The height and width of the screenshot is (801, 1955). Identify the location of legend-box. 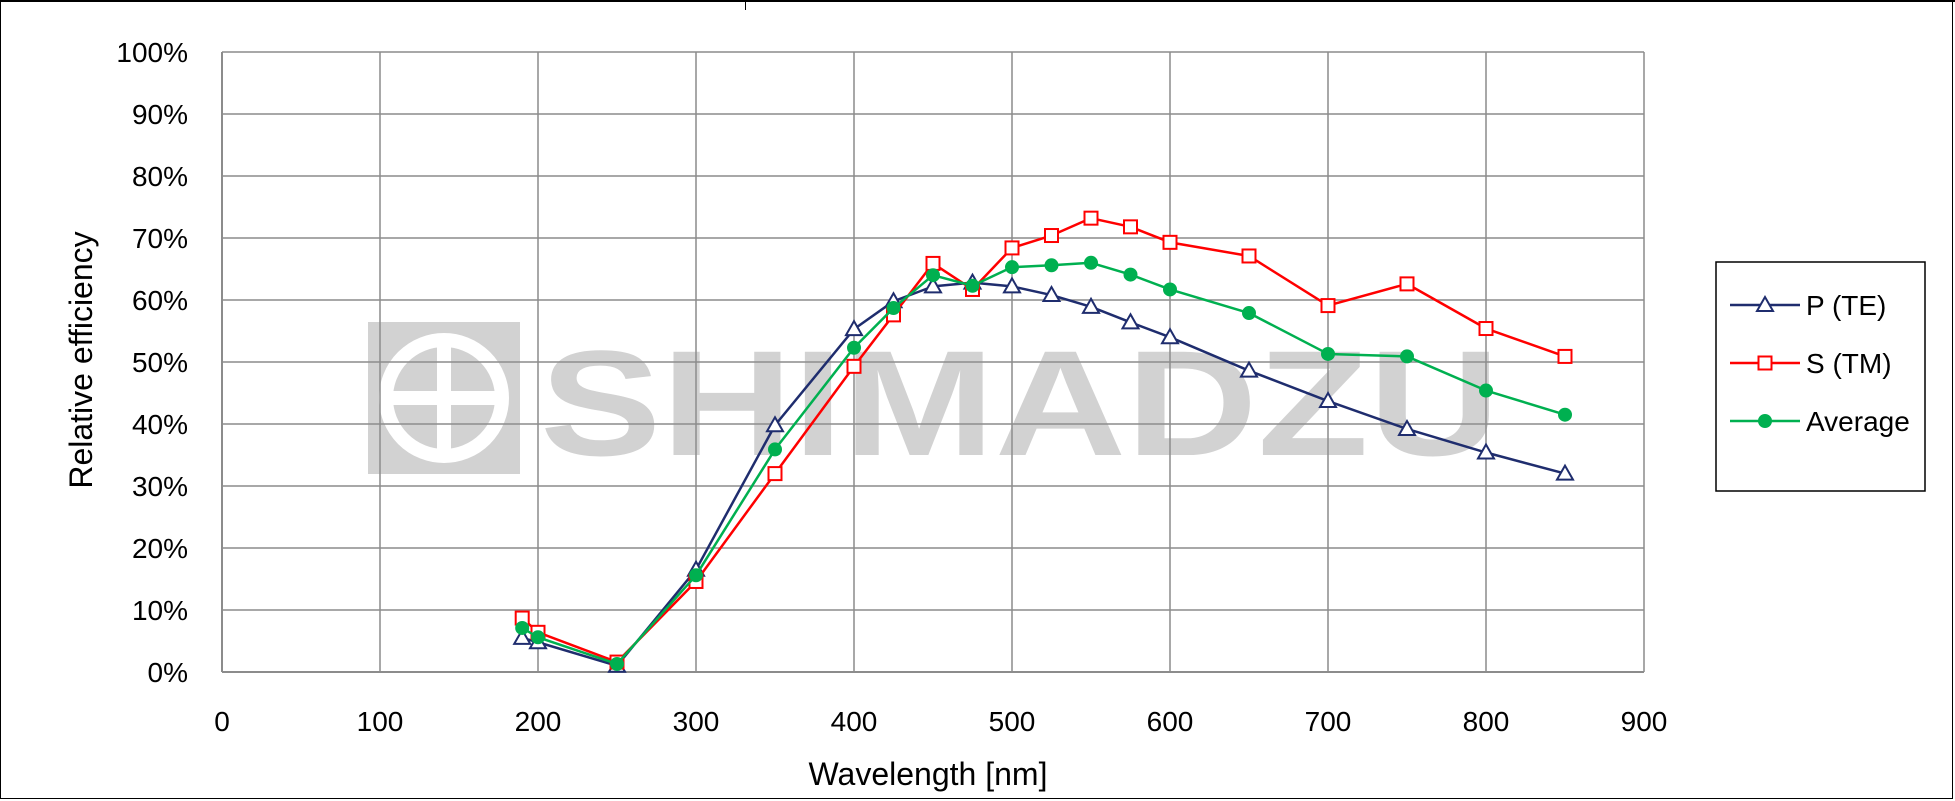
(1820, 376).